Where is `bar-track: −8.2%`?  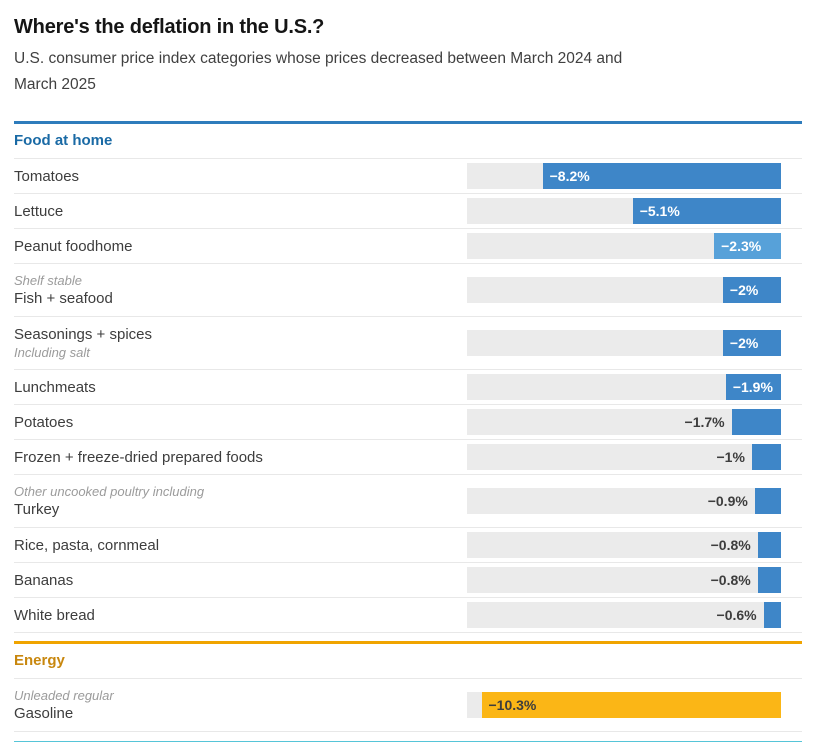 bar-track: −8.2% is located at coordinates (624, 176).